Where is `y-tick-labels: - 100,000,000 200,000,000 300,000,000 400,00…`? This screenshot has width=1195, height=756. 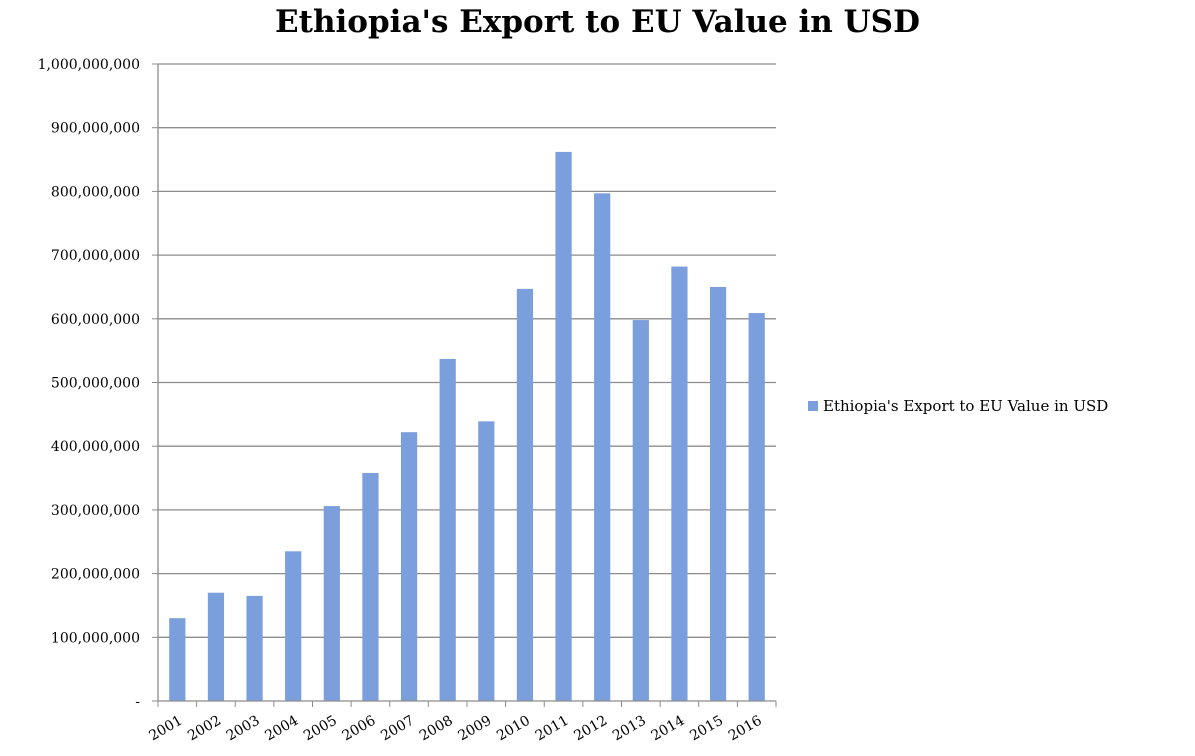
y-tick-labels: - 100,000,000 200,000,000 300,000,000 400,00… is located at coordinates (89, 383).